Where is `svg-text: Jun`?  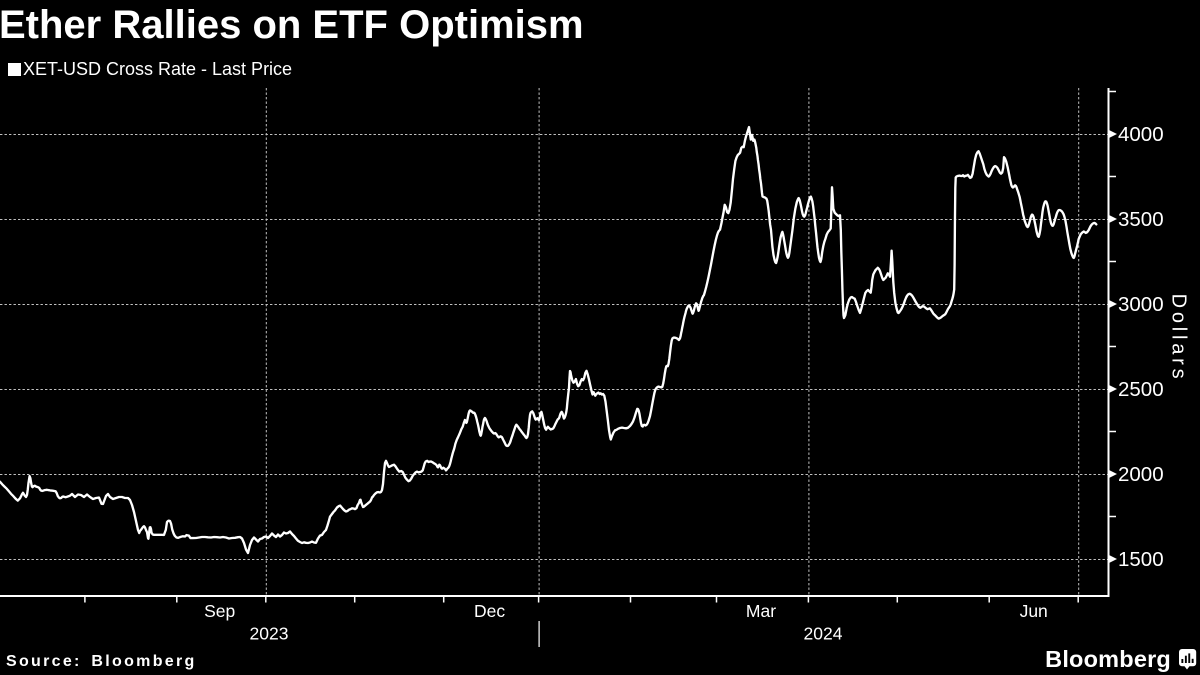 svg-text: Jun is located at coordinates (1034, 611).